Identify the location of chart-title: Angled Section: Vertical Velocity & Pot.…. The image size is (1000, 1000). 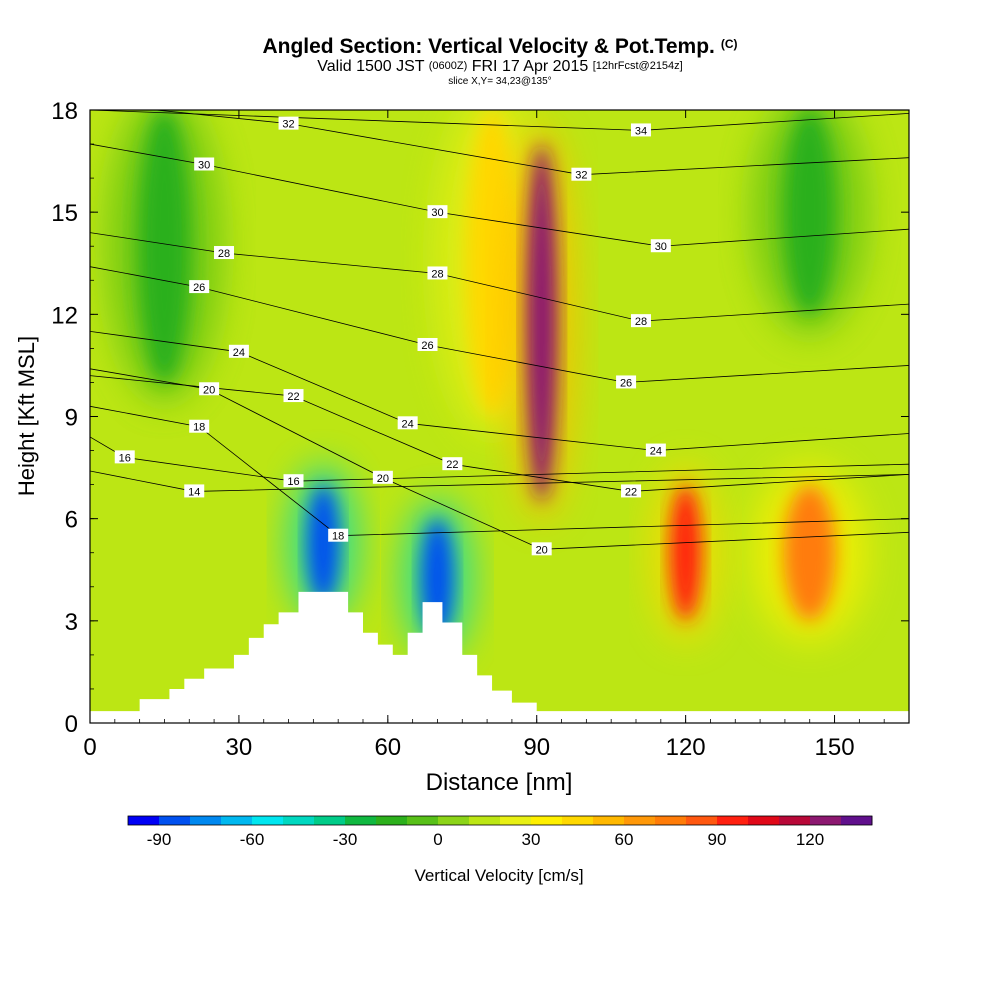
(500, 47).